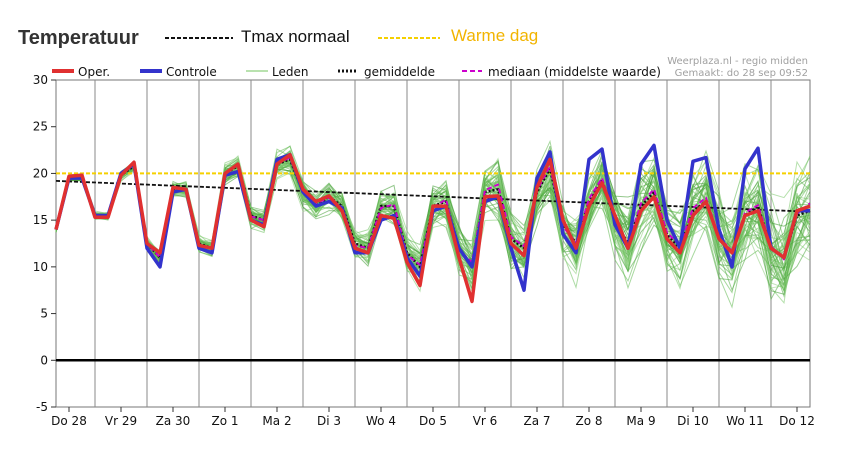 The width and height of the screenshot is (851, 465). Describe the element at coordinates (44, 243) in the screenshot. I see `y-axis: -5 0 5 10 15 20 25 30` at that location.